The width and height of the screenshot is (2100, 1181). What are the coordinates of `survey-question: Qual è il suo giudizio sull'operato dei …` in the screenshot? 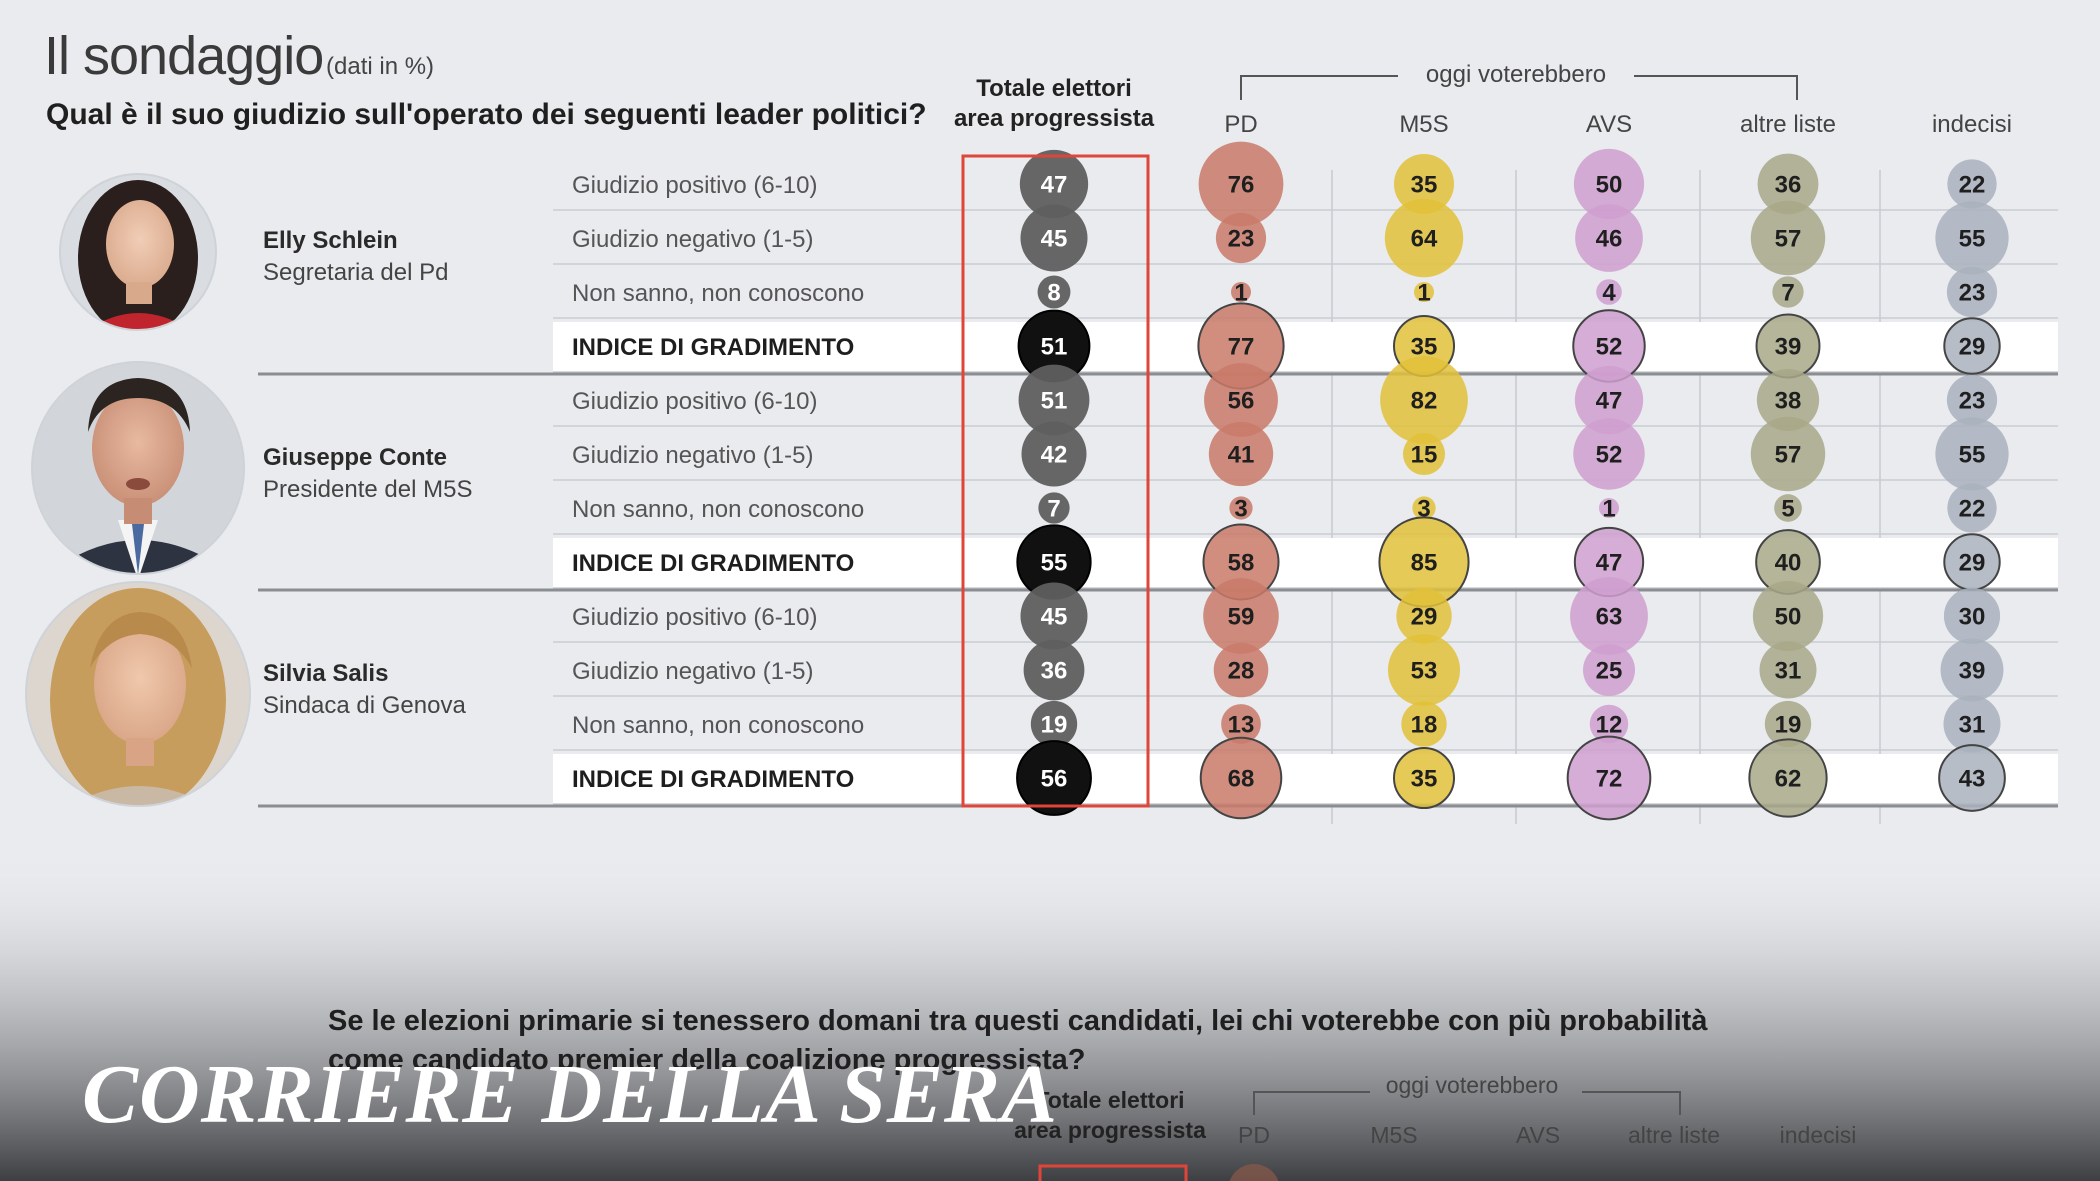 It's located at (486, 114).